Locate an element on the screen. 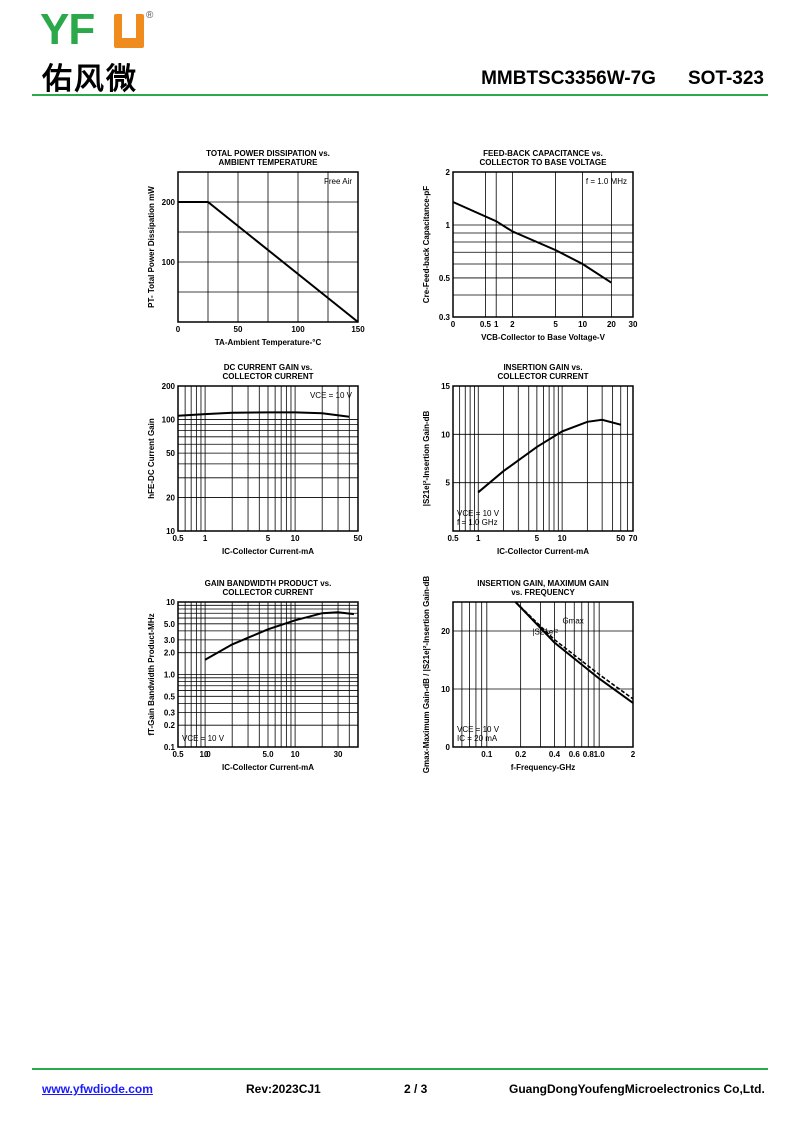 The width and height of the screenshot is (800, 1128). revision: Rev:2023CJ1 is located at coordinates (283, 1089).